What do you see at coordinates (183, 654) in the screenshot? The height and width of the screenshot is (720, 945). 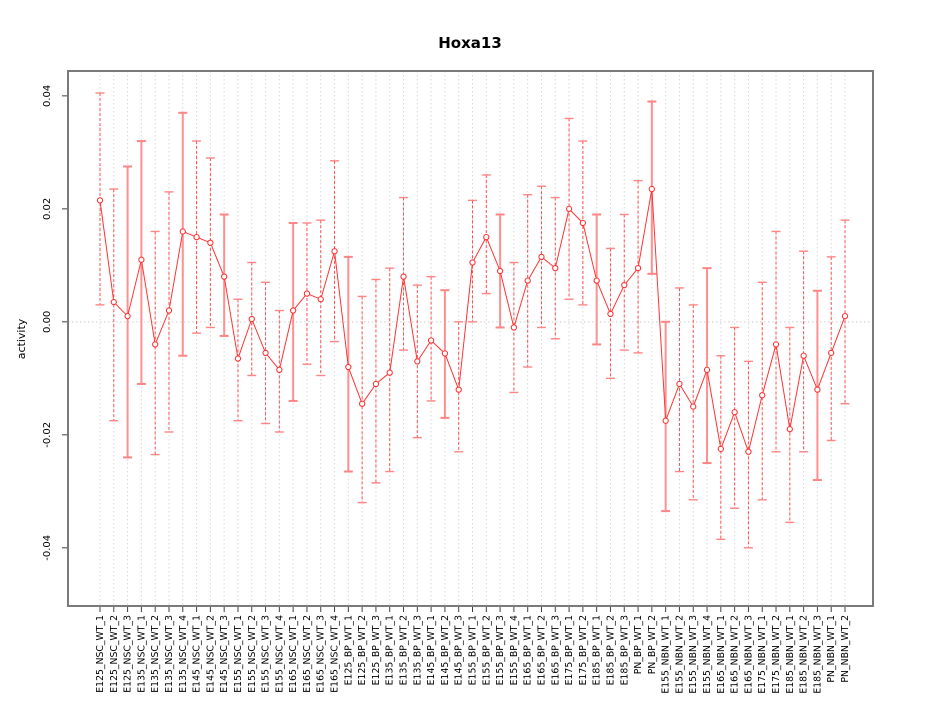 I see `x-tick-label: E135_NSC_WT_4` at bounding box center [183, 654].